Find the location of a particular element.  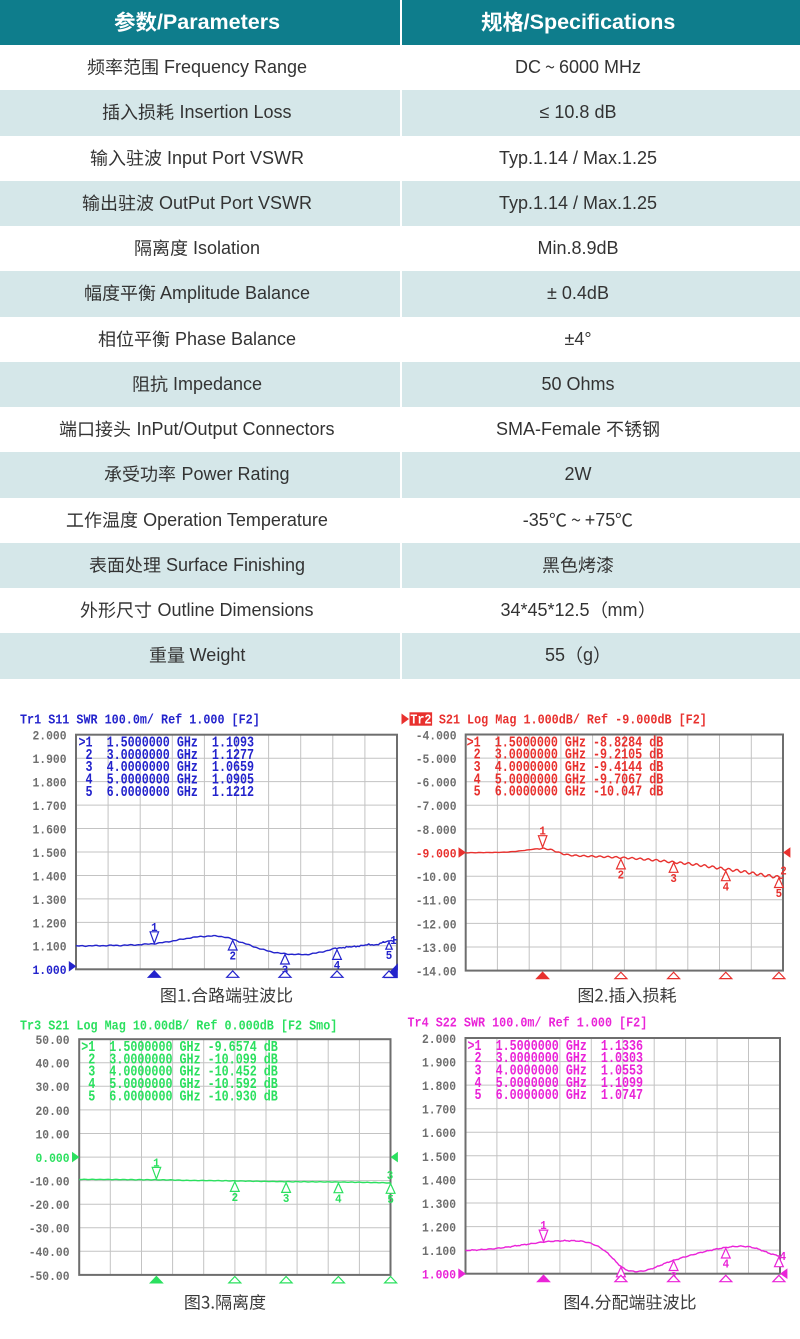

svg-text: -40.00 is located at coordinates (49, 1253).